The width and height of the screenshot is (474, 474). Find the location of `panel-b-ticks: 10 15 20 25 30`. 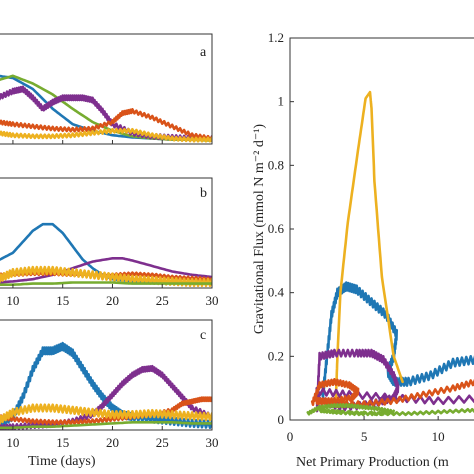

panel-b-ticks: 10 15 20 25 30 is located at coordinates (112, 296).